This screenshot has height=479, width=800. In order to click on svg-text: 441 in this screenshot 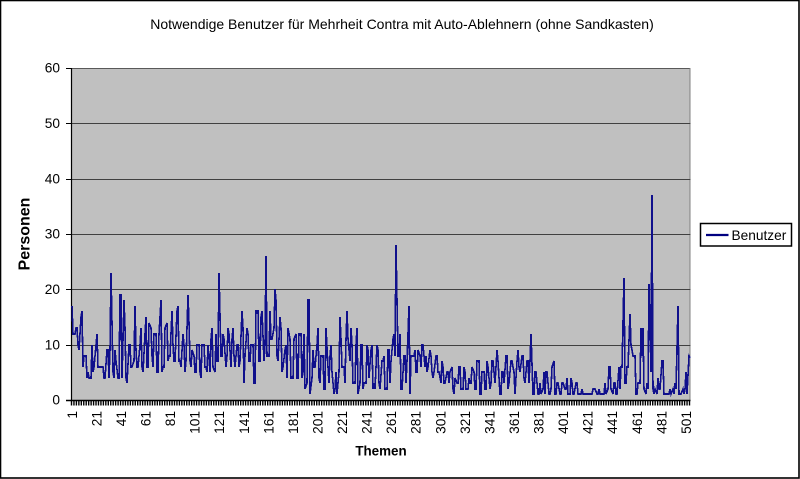, I will do `click(612, 422)`.